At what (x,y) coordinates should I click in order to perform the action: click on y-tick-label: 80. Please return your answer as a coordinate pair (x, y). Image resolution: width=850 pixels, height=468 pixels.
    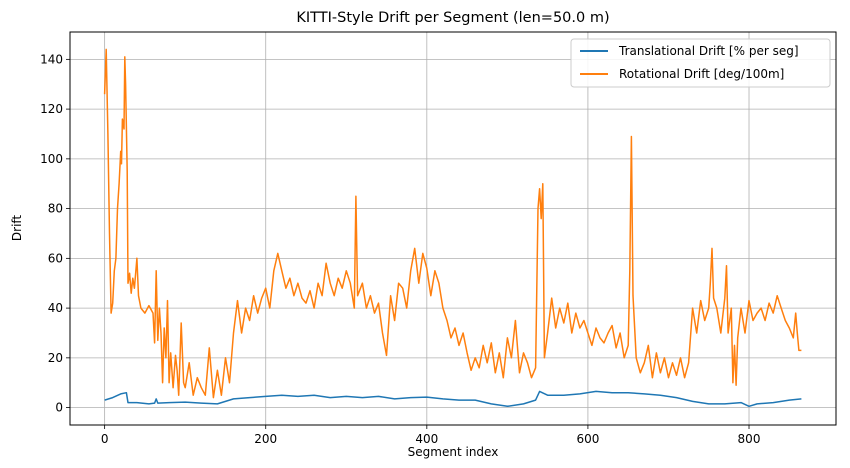
    Looking at the image, I should click on (55, 209).